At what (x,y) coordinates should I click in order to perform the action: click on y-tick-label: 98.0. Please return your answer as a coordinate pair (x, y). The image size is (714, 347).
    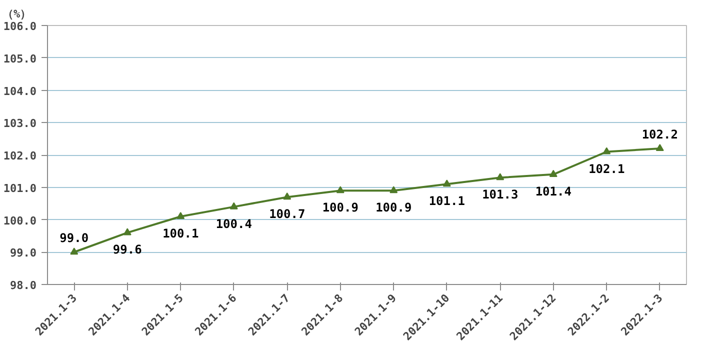
    Looking at the image, I should click on (23, 285).